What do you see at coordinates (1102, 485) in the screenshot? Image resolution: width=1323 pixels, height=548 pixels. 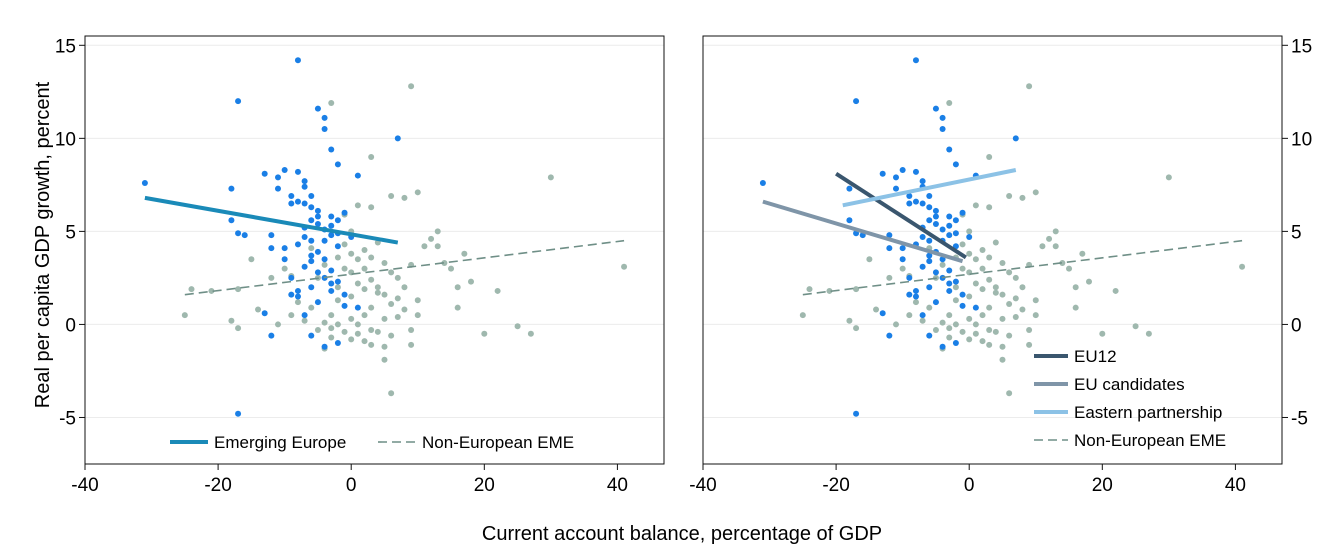 I see `x-tick-label: 20` at bounding box center [1102, 485].